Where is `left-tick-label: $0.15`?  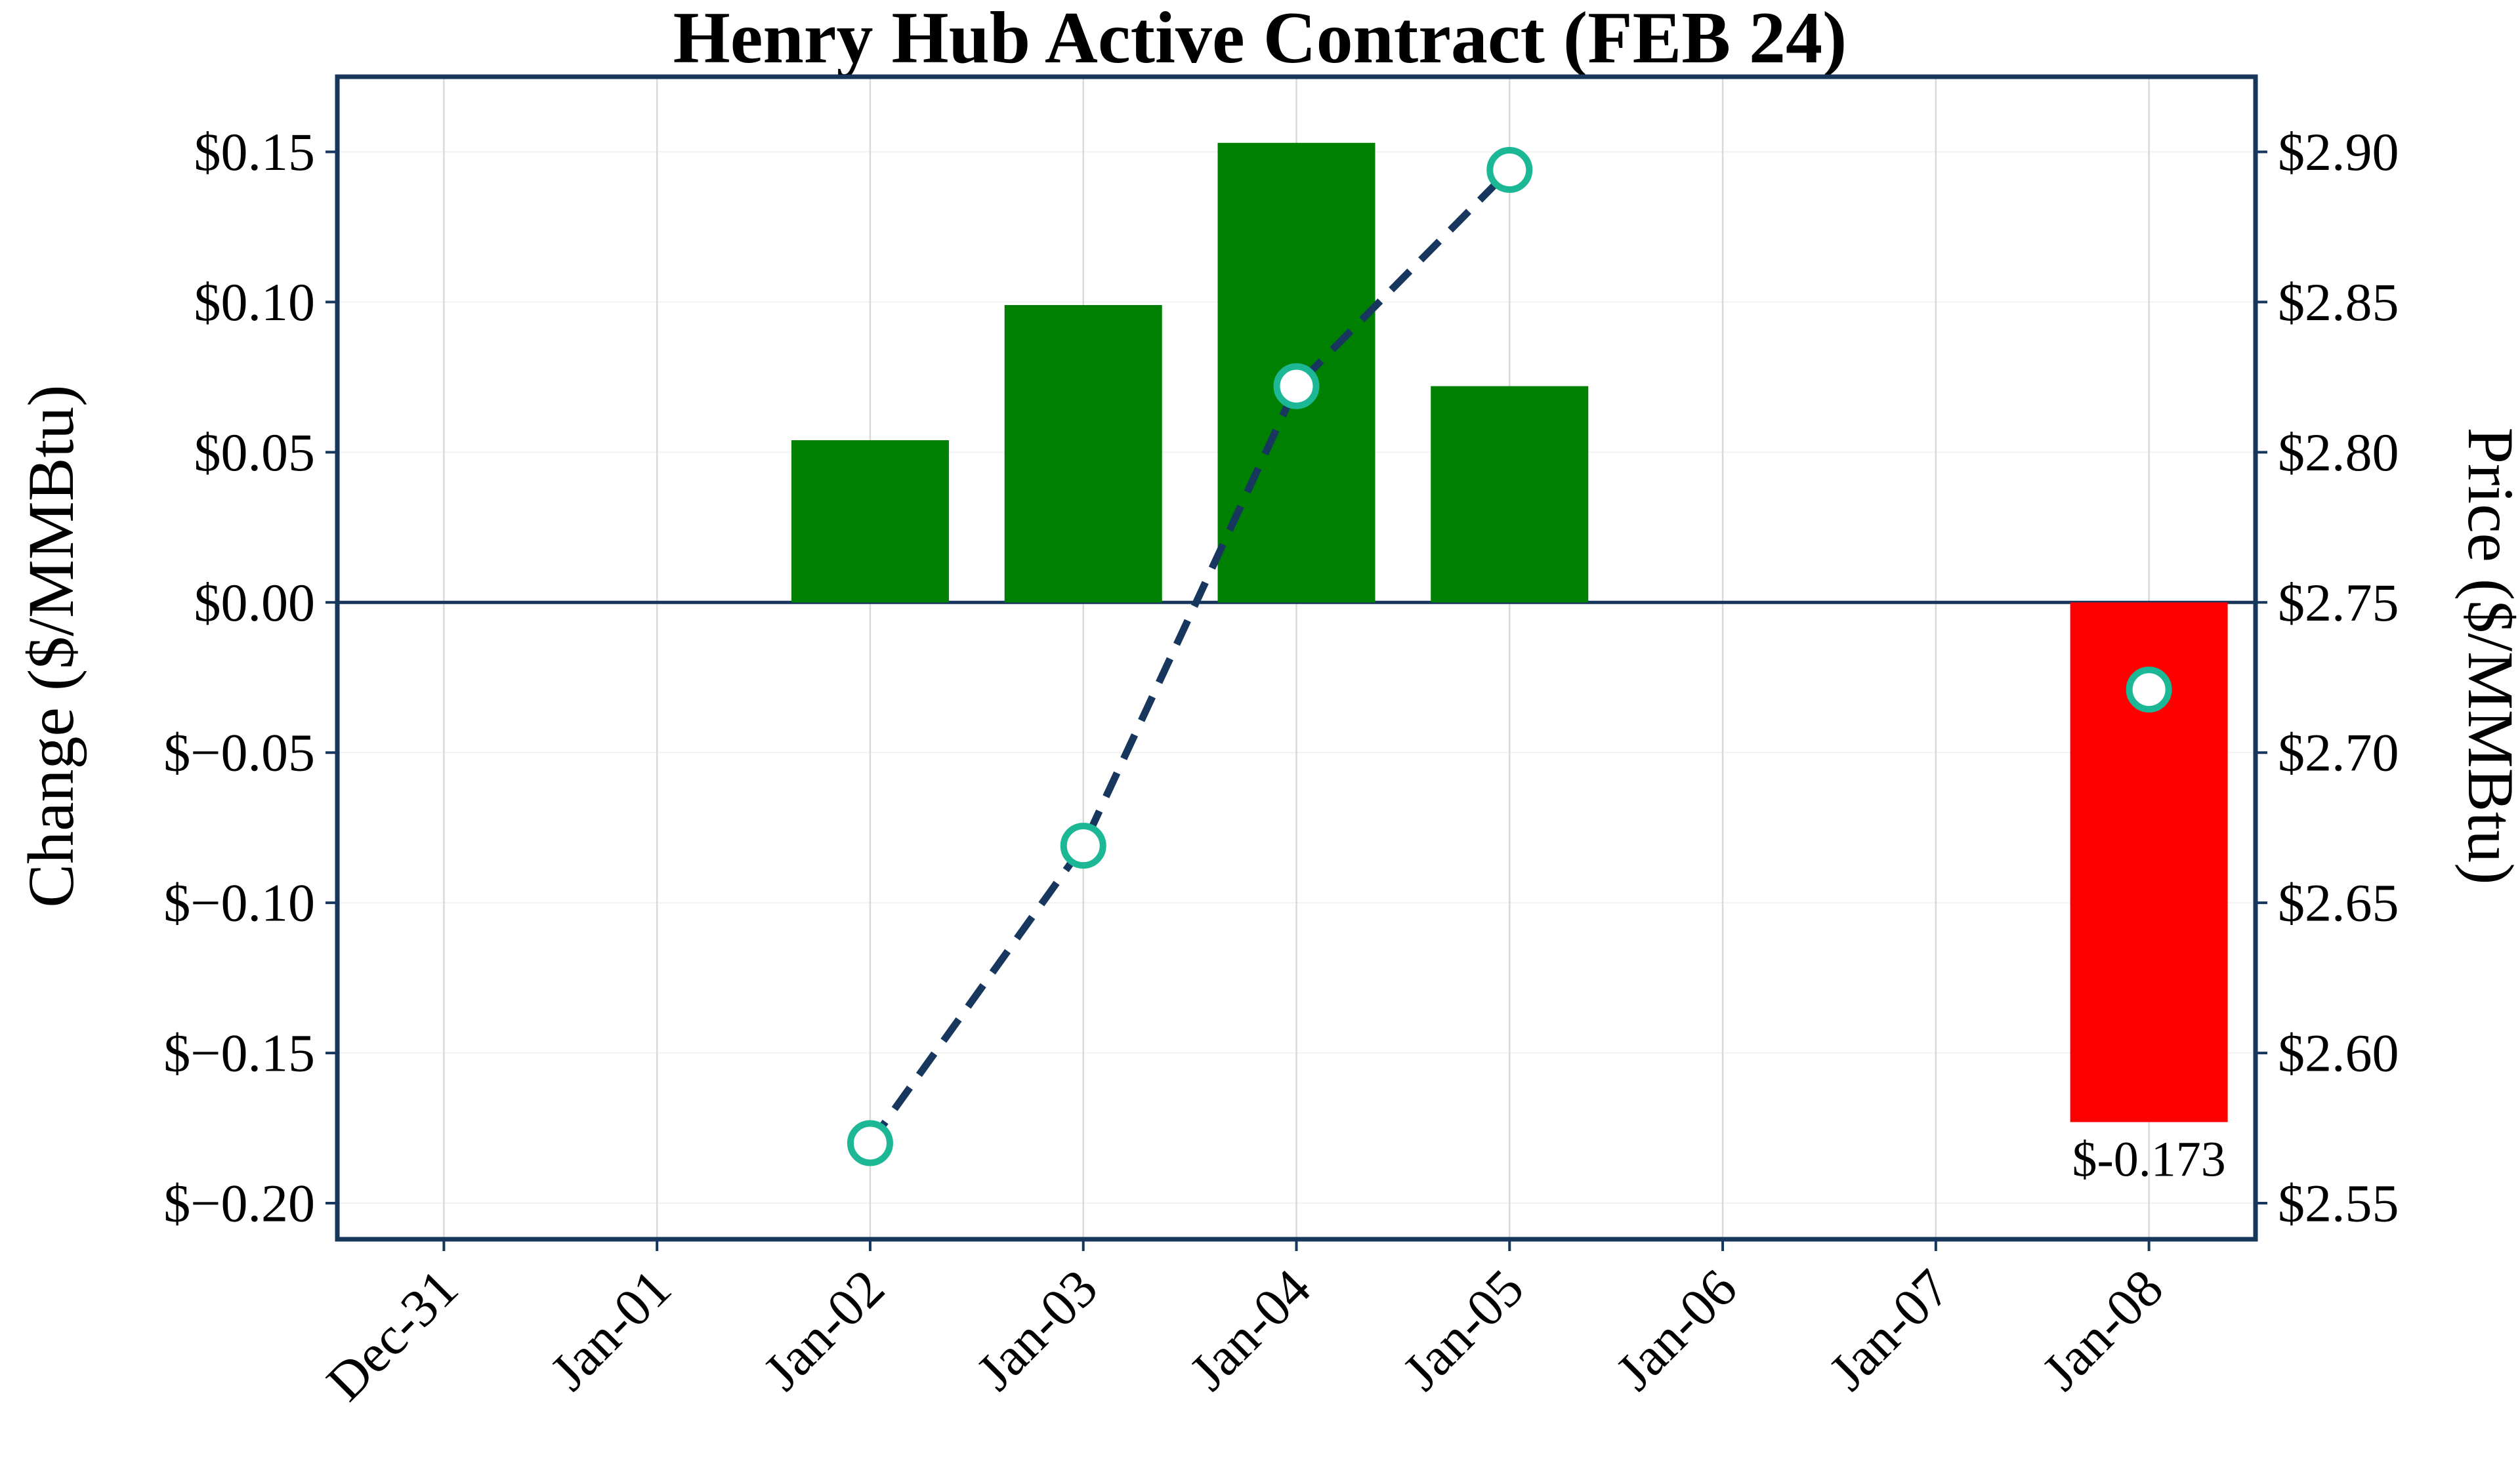 left-tick-label: $0.15 is located at coordinates (255, 152).